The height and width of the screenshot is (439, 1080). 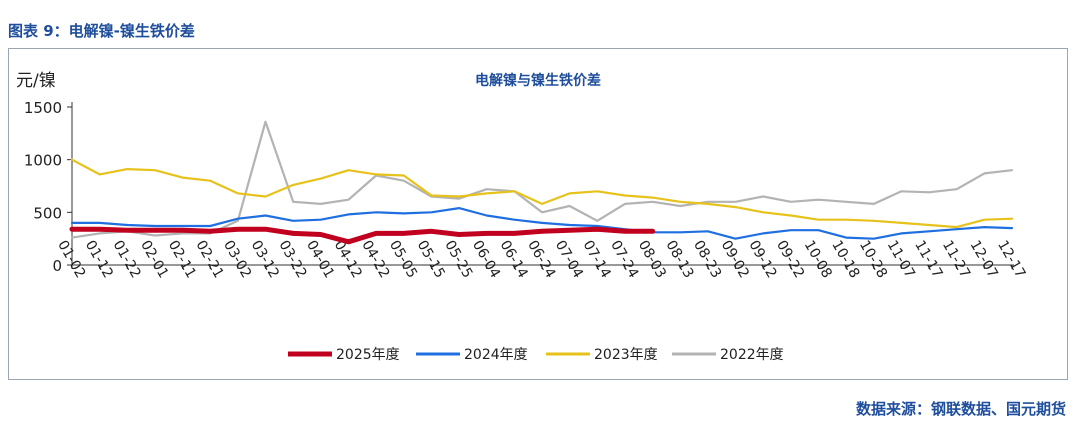 I want to click on series-line-2023, so click(x=542, y=193).